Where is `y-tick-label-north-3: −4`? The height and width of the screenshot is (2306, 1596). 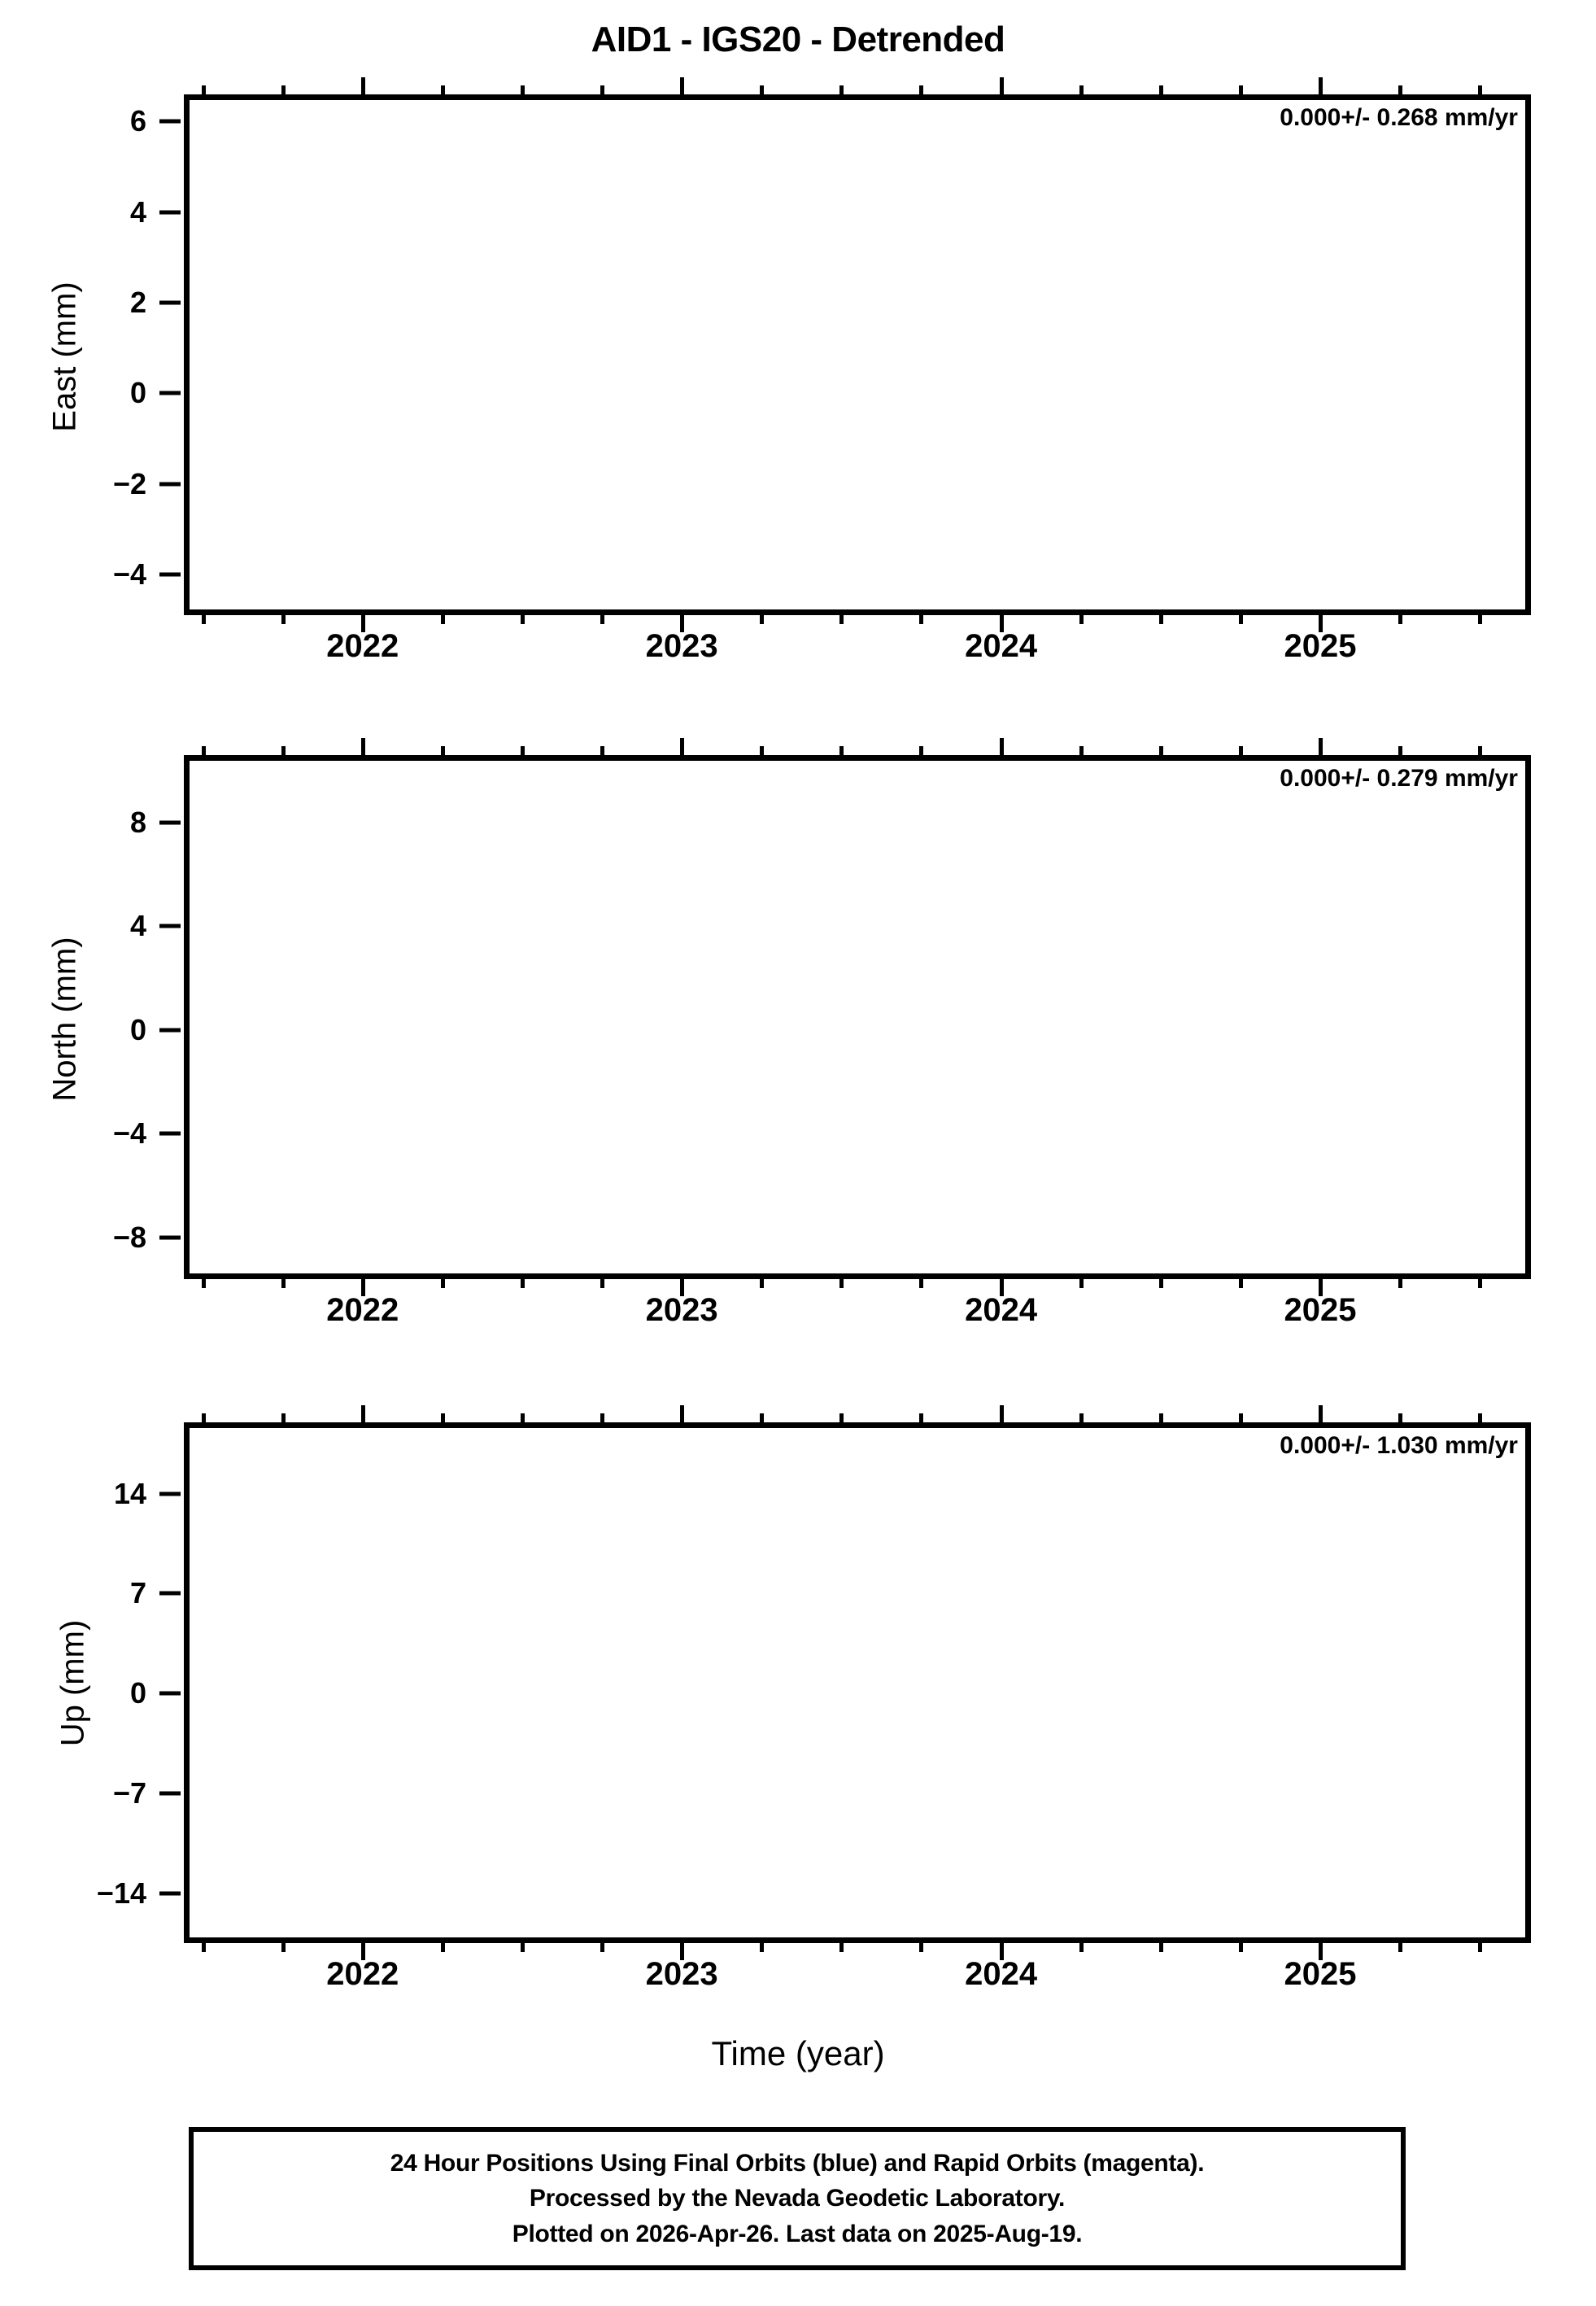 y-tick-label-north-3: −4 is located at coordinates (129, 1133).